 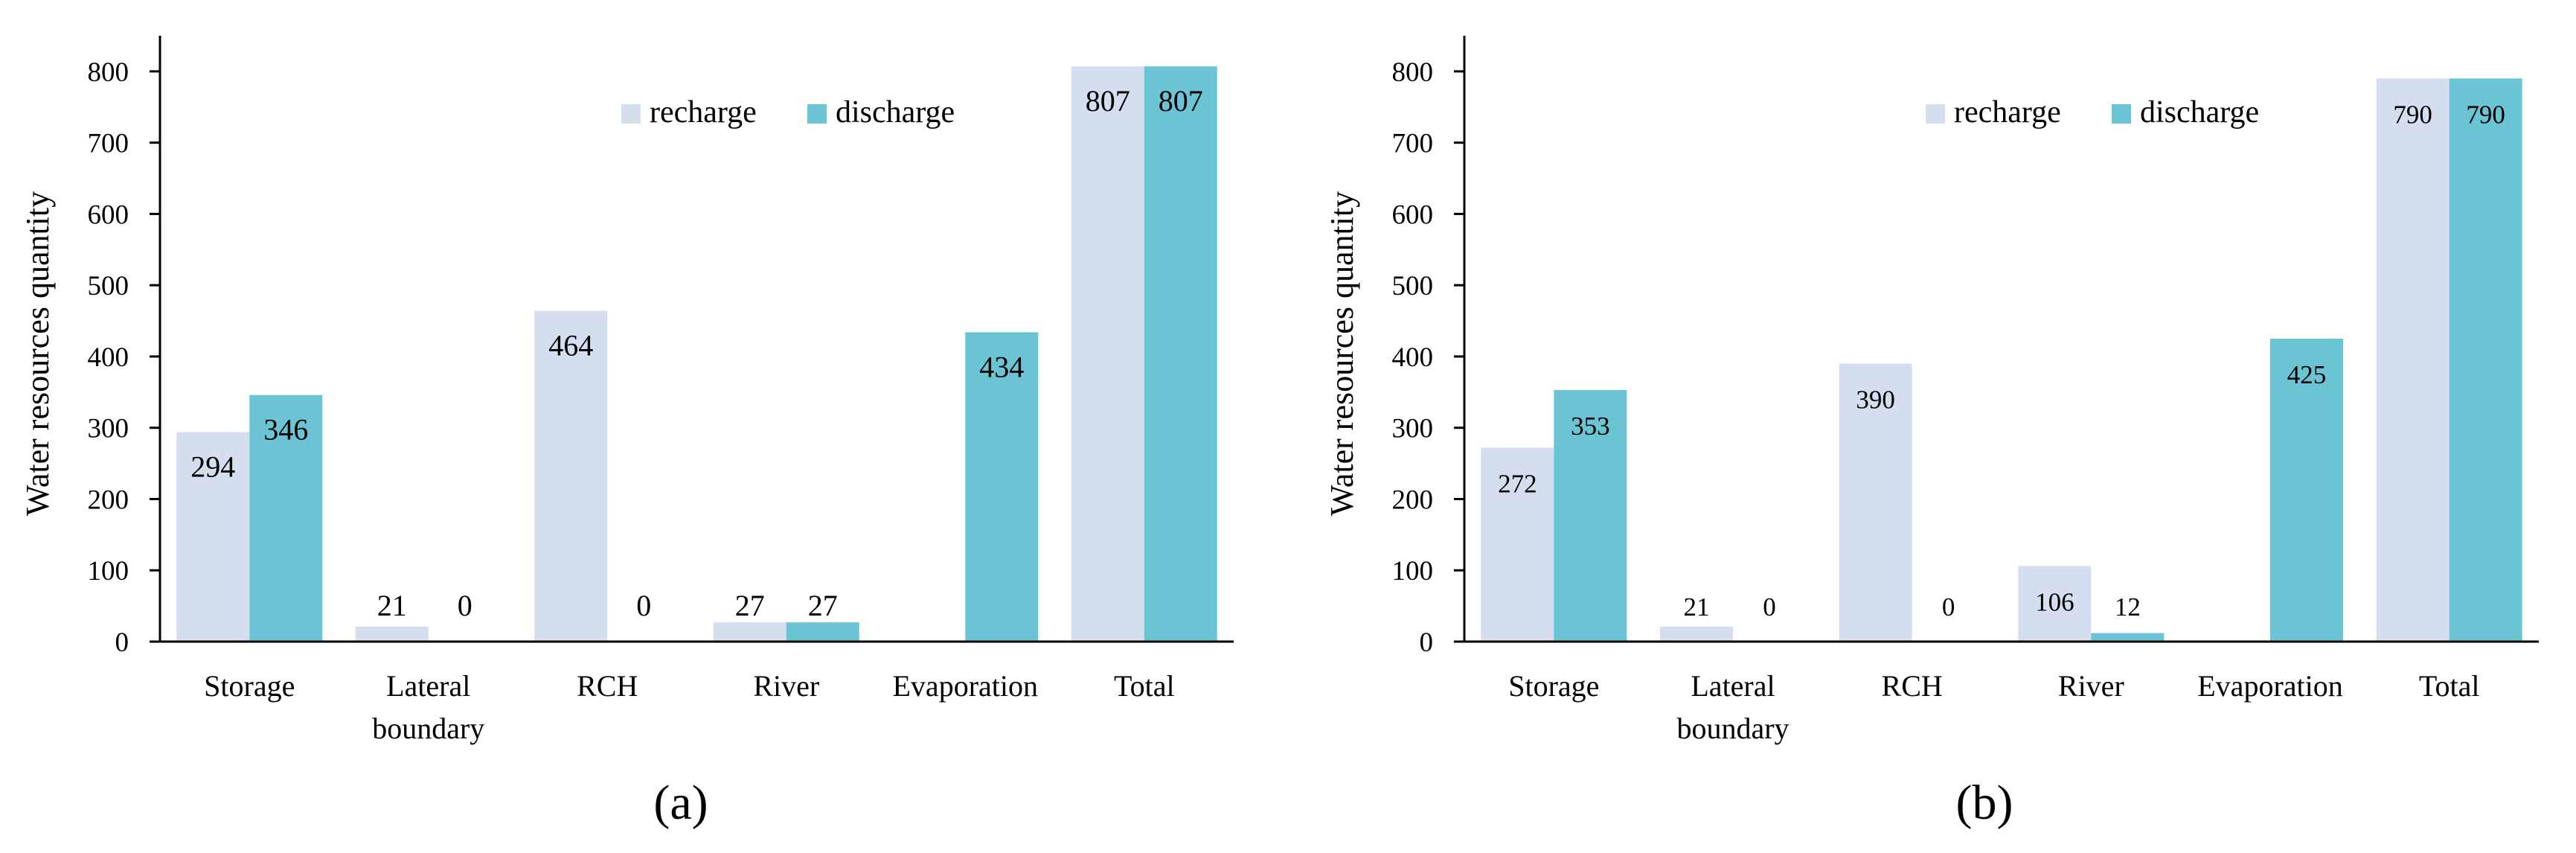 I want to click on data-label: 294, so click(x=213, y=467).